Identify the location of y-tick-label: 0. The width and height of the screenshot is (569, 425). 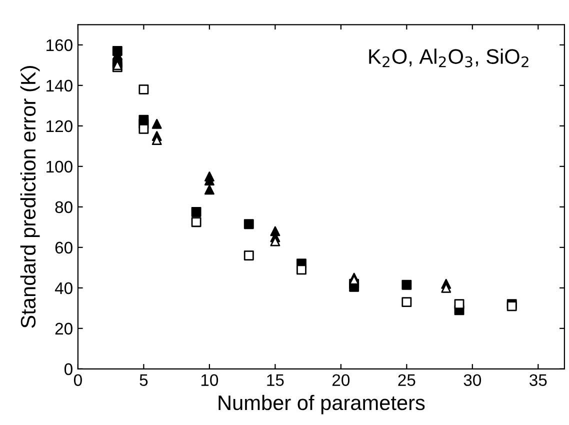
(68, 369).